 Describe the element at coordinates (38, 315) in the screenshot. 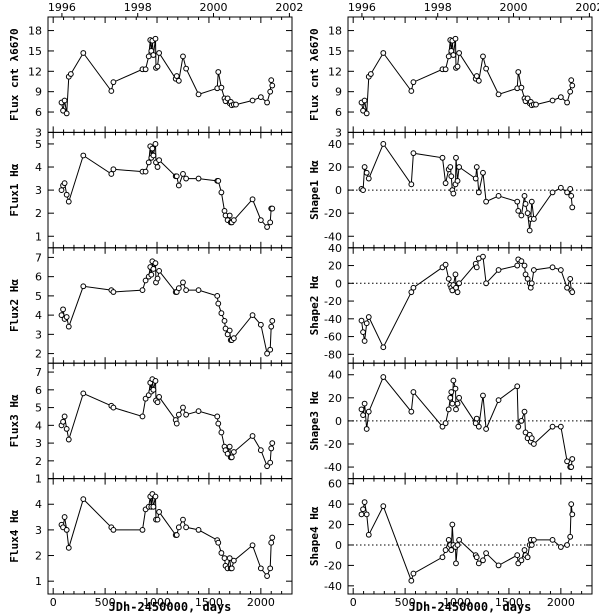

I see `panel-0-2-ytick-label: 4` at that location.